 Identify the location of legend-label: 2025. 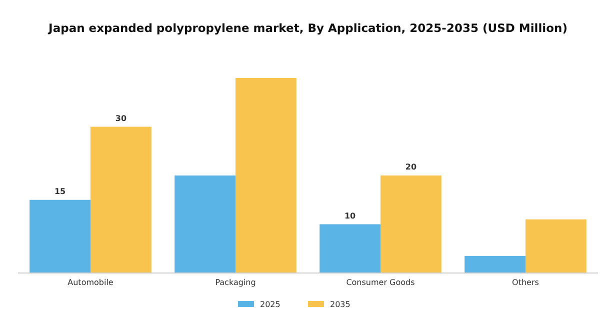
(270, 304).